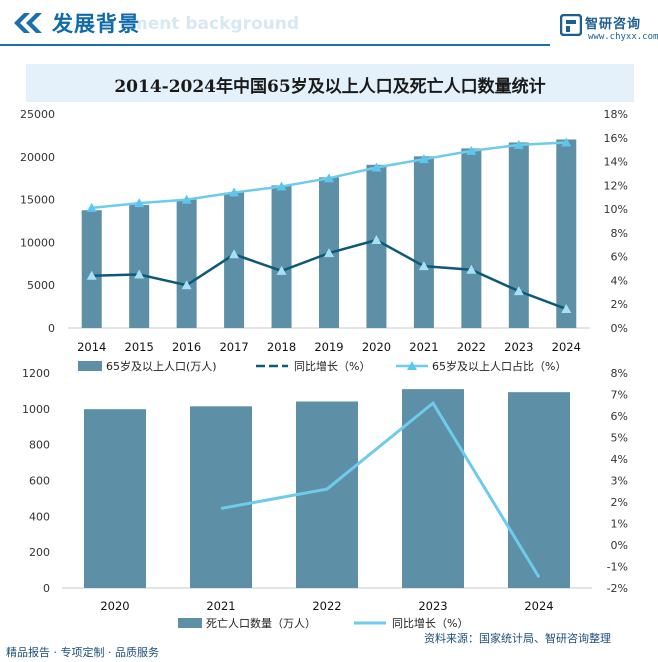 Image resolution: width=658 pixels, height=662 pixels. I want to click on y-tick-label: 10000, so click(37, 242).